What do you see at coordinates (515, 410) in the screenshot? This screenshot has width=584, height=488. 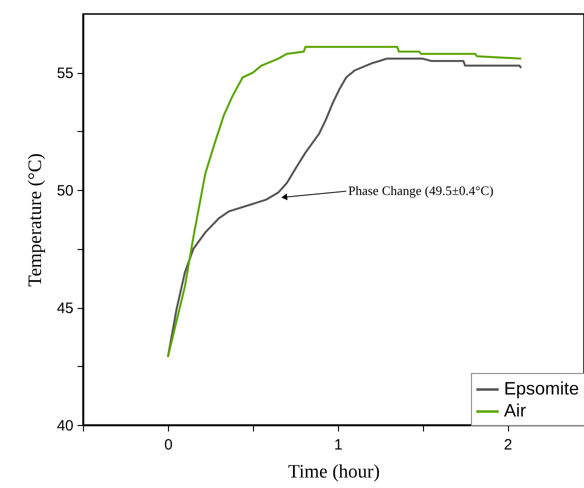 I see `legend-label: Air` at bounding box center [515, 410].